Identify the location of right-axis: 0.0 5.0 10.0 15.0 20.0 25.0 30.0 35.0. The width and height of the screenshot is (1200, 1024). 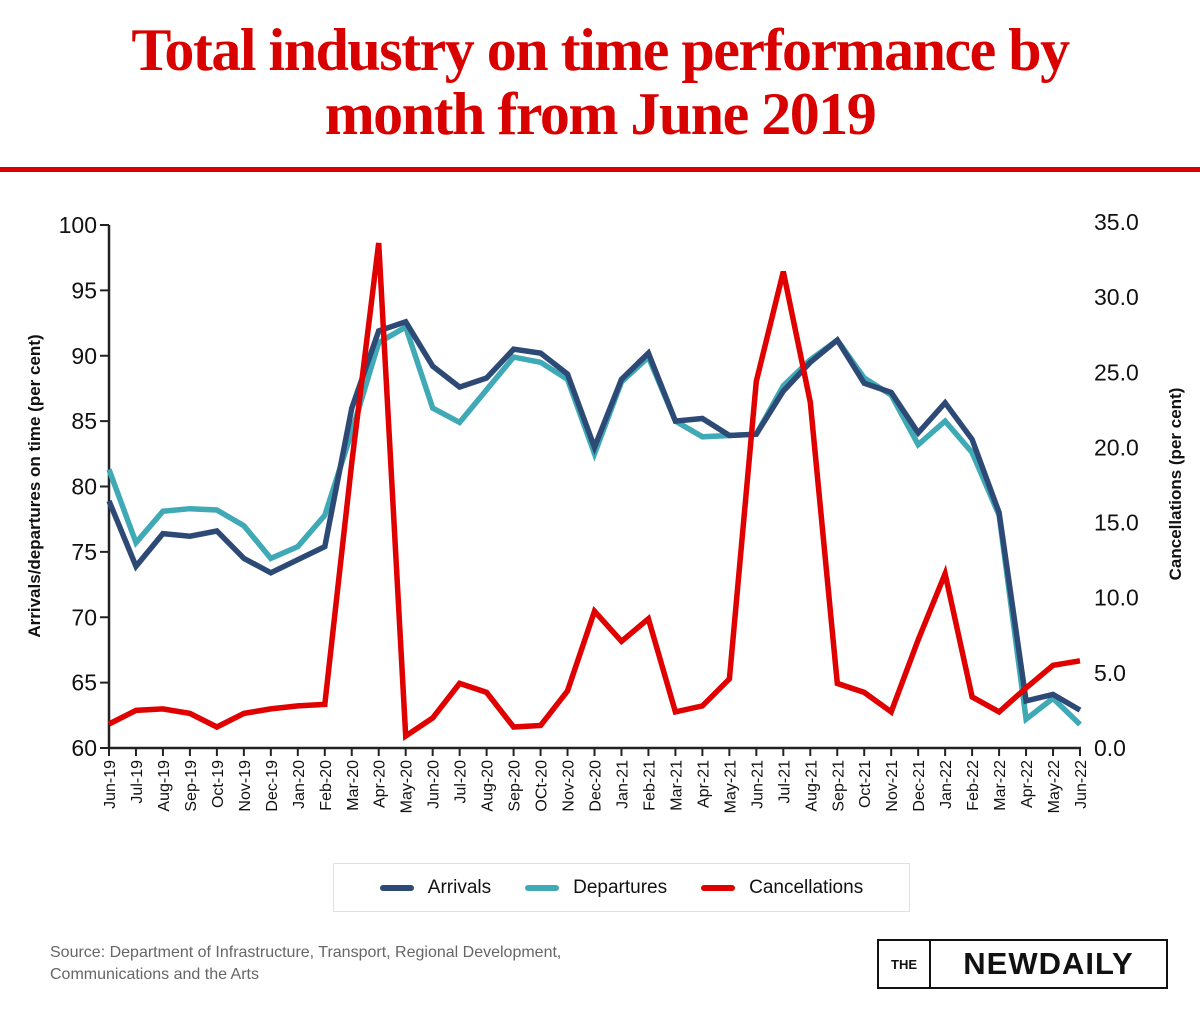
(1116, 485).